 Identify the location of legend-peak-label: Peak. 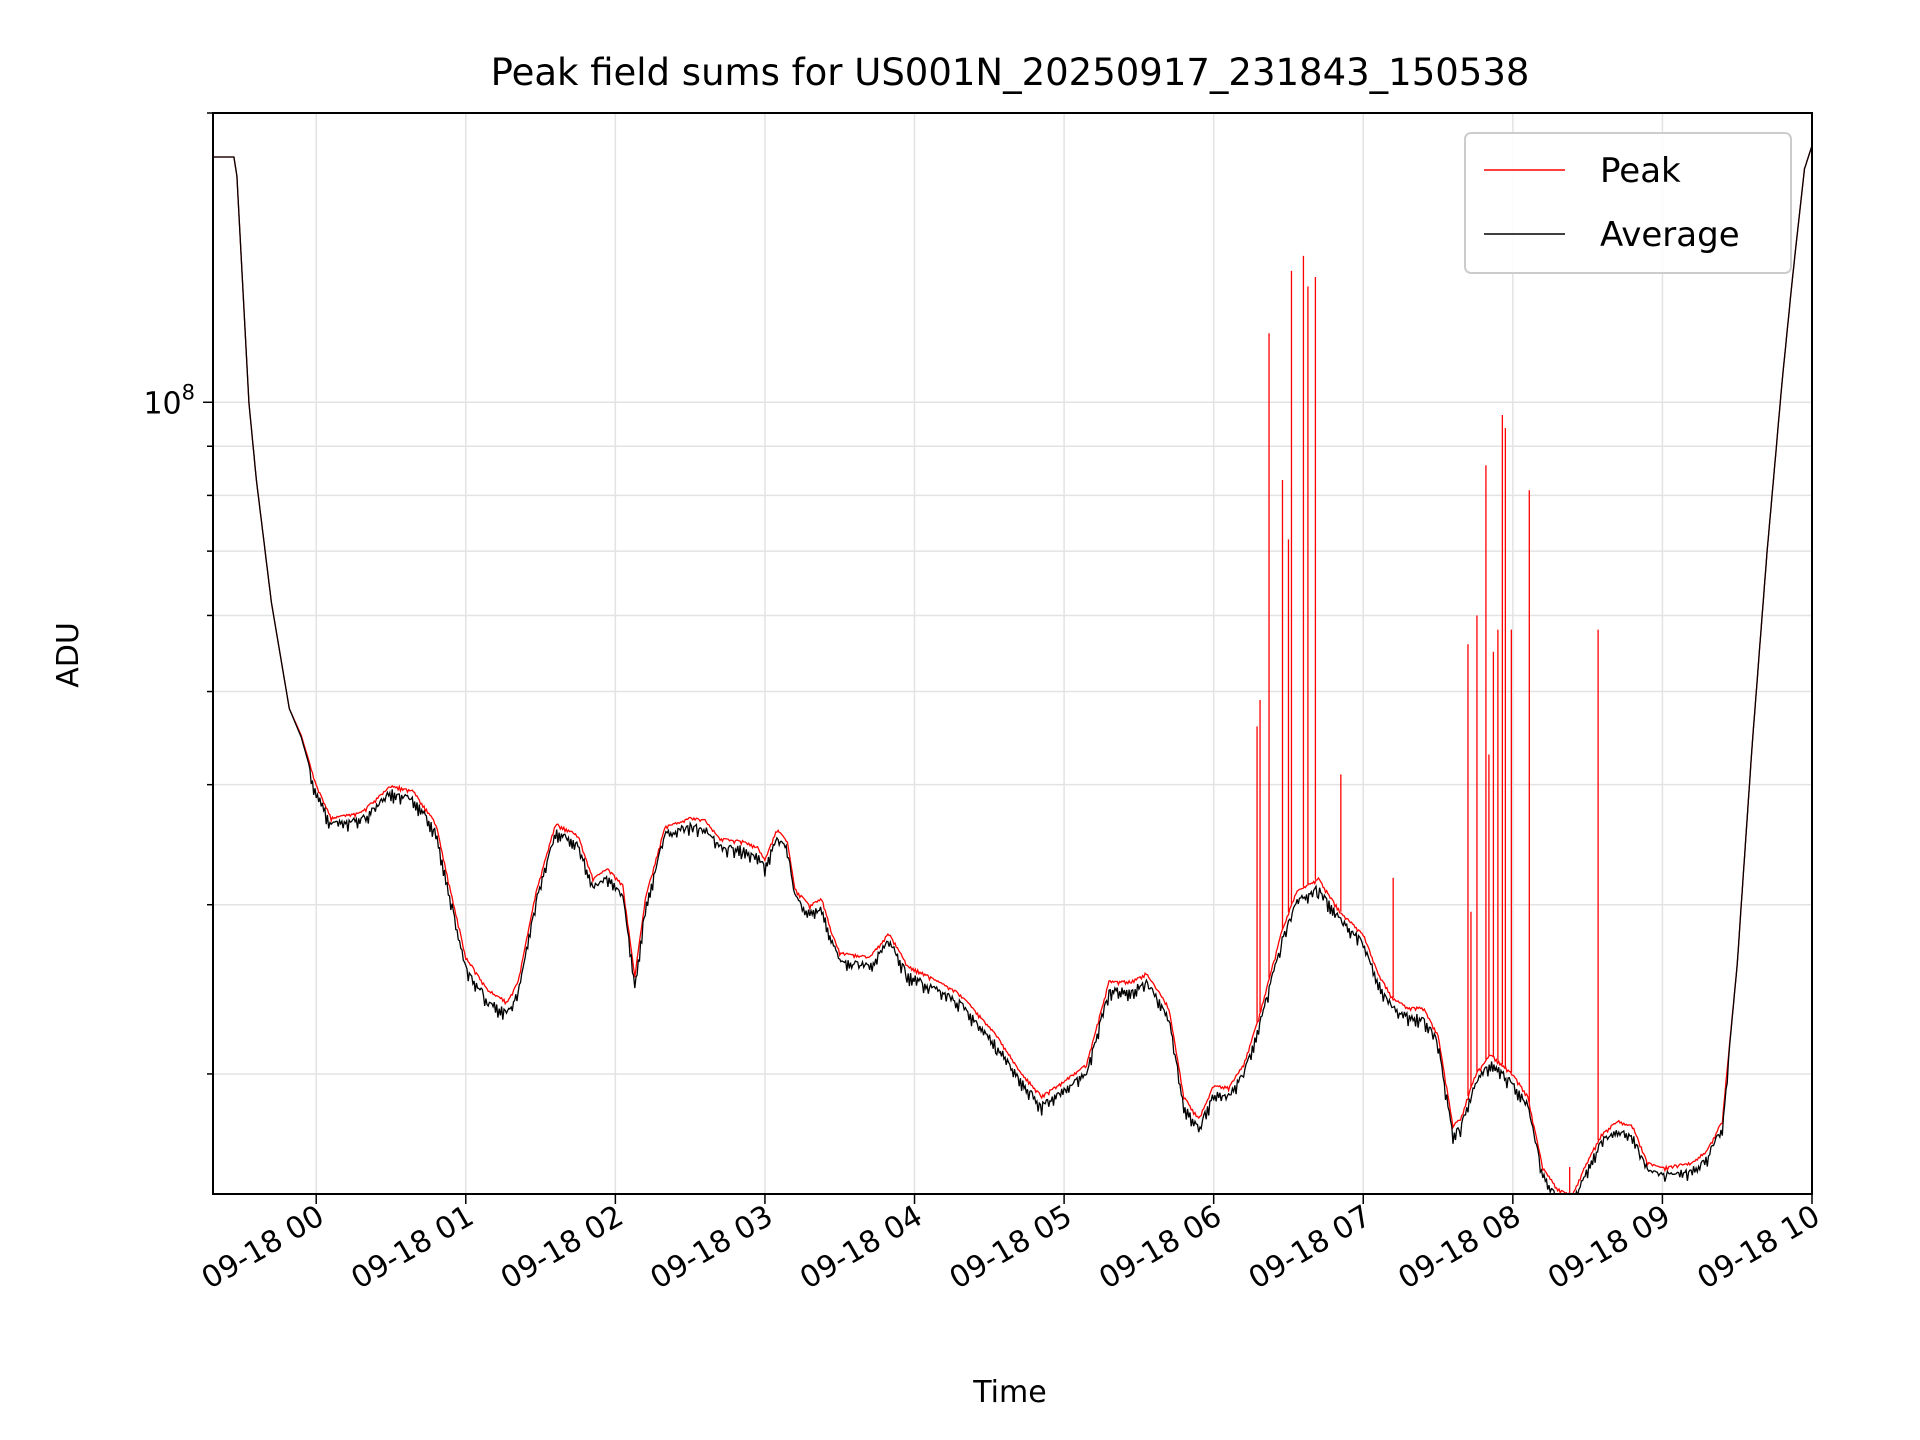
(1640, 171).